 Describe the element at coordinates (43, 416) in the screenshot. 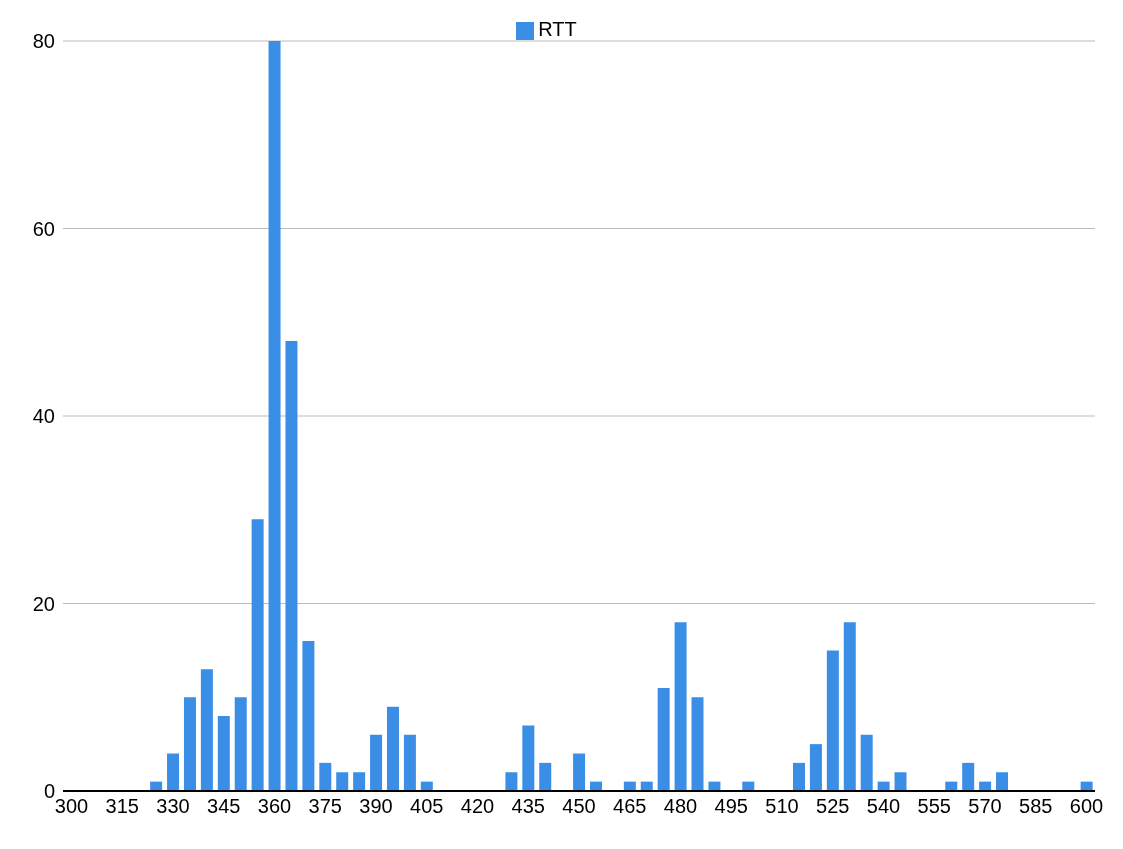

I see `y-tick-label: 40` at that location.